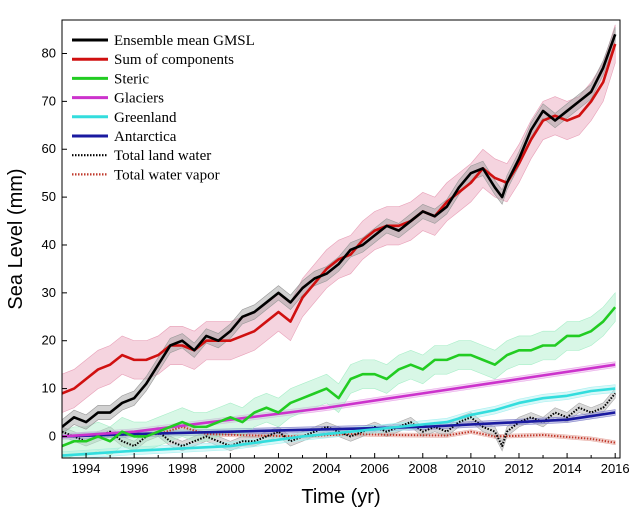 The width and height of the screenshot is (640, 515). What do you see at coordinates (339, 422) in the screenshot?
I see `greenland-line` at bounding box center [339, 422].